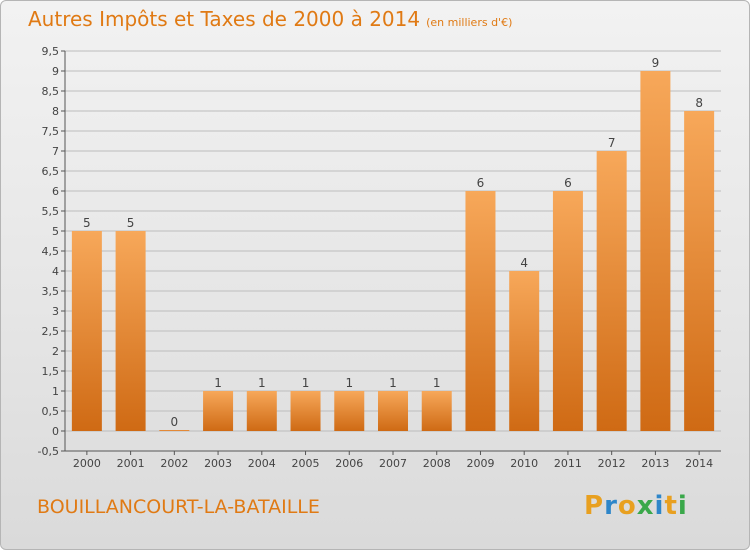 The width and height of the screenshot is (750, 550). Describe the element at coordinates (86, 331) in the screenshot. I see `bar-2000` at that location.